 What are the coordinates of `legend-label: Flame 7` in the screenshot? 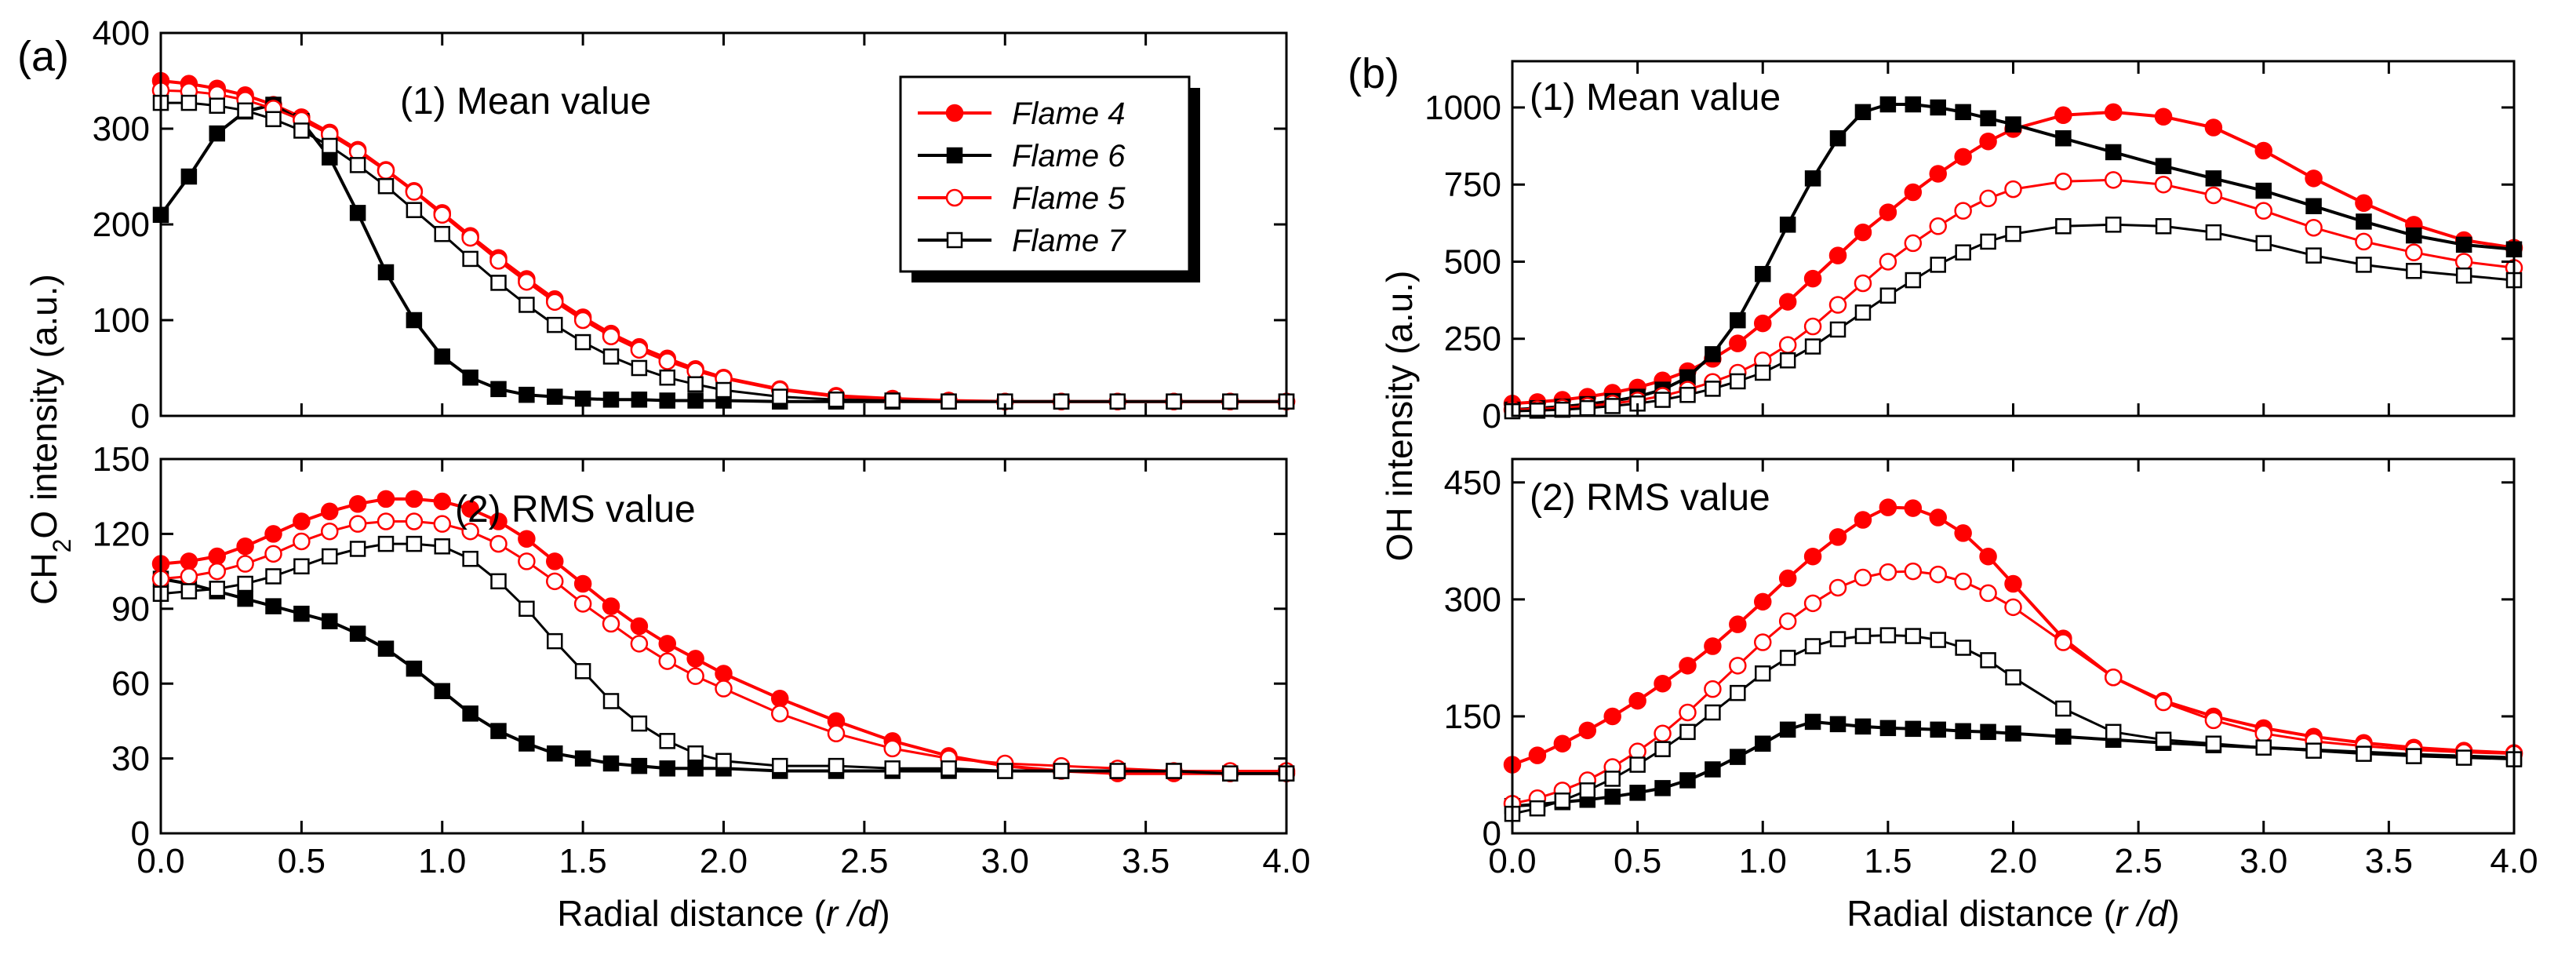 It's located at (1069, 241).